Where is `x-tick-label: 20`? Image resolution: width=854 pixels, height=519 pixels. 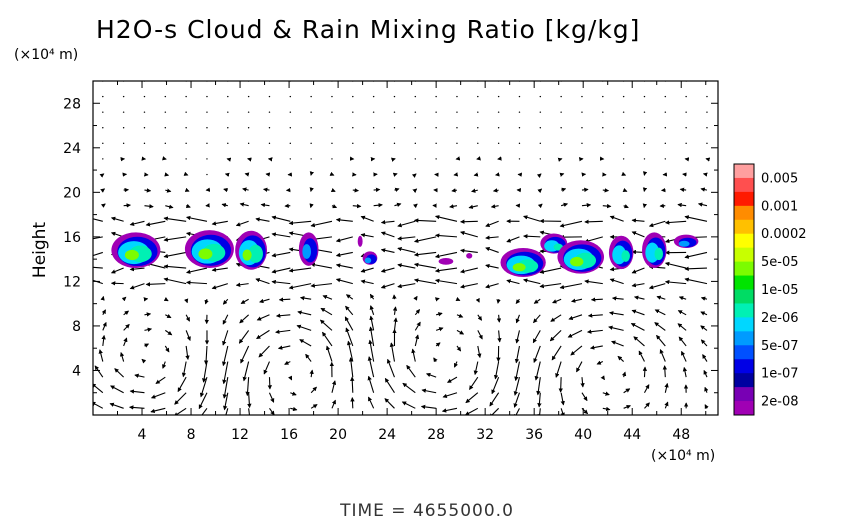 x-tick-label: 20 is located at coordinates (338, 435).